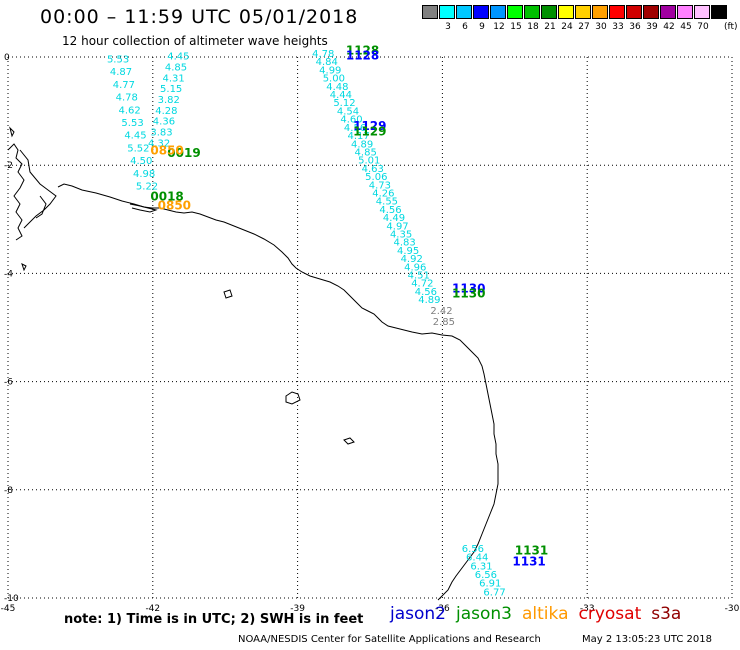 The image size is (740, 650). What do you see at coordinates (401, 235) in the screenshot?
I see `wave-height-label: 4.35` at bounding box center [401, 235].